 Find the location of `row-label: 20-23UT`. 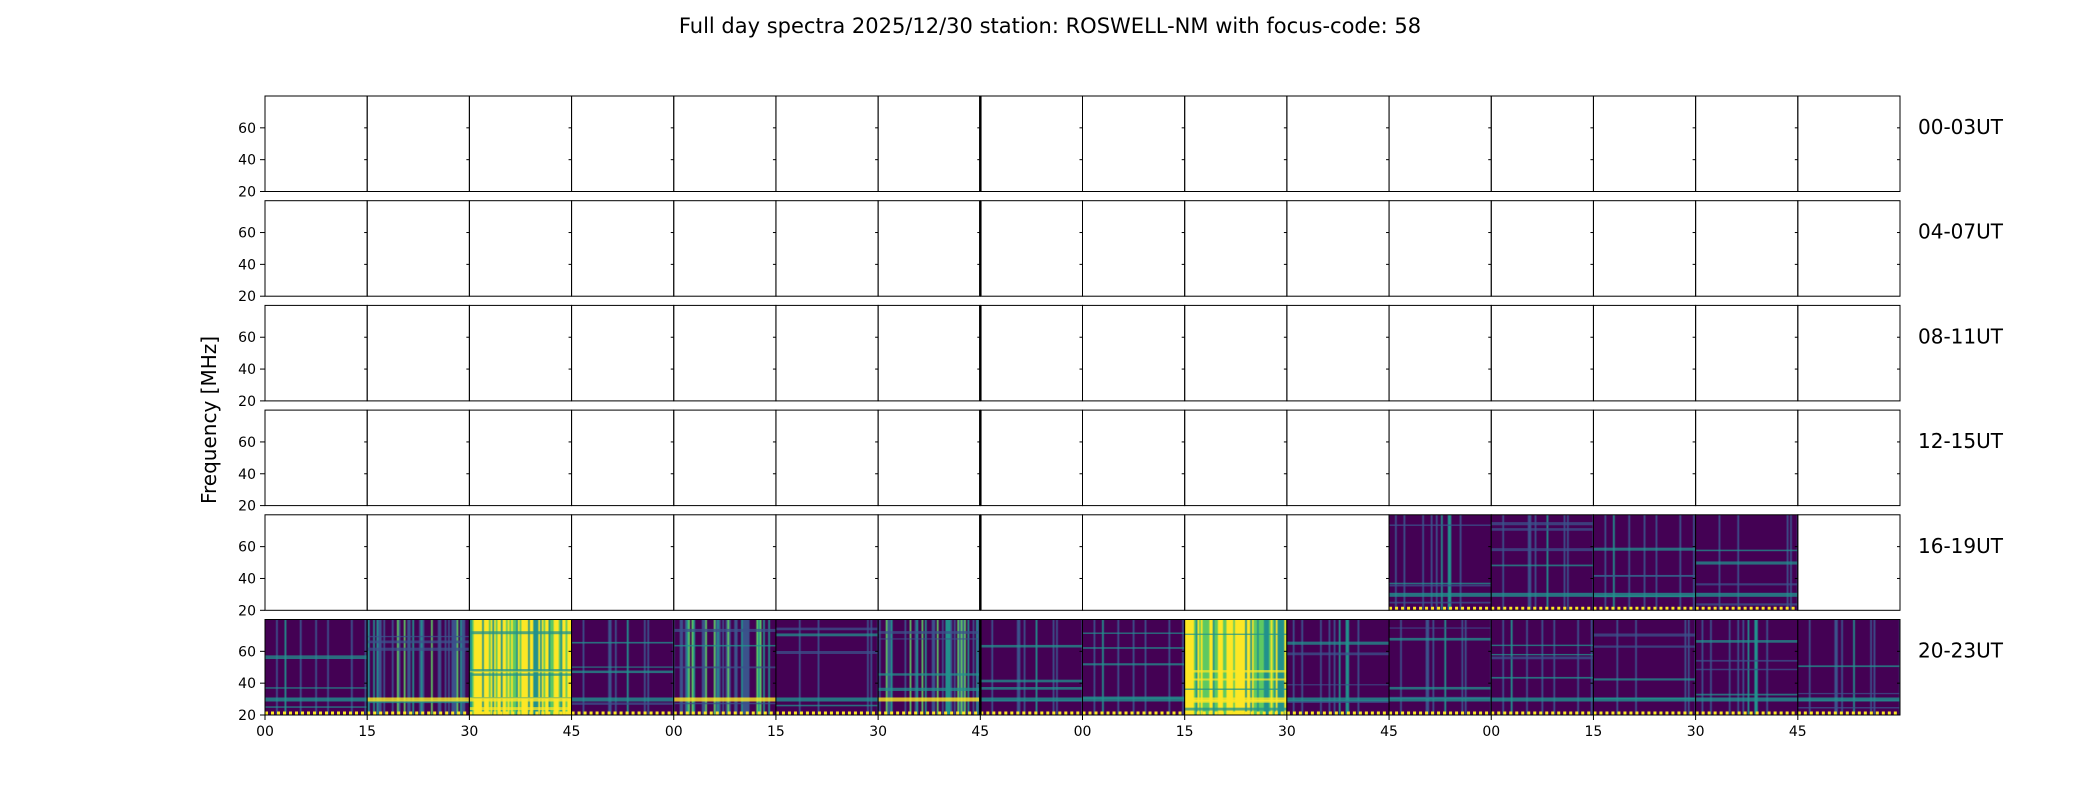

row-label: 20-23UT is located at coordinates (1961, 651).